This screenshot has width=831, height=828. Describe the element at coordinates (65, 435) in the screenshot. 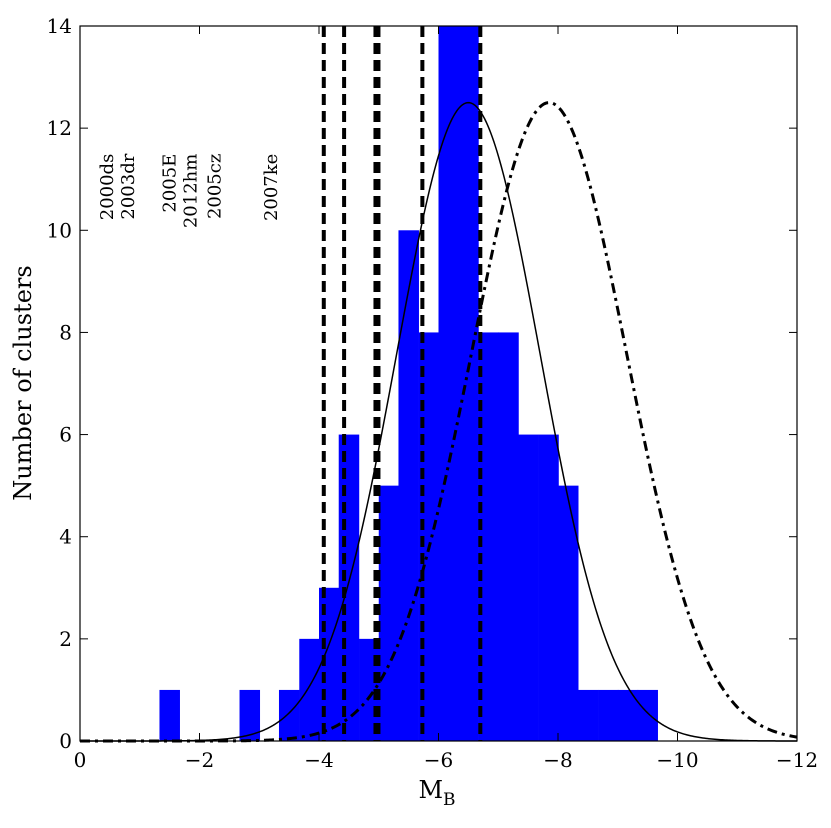

I see `y-tick-label-3: 6` at that location.